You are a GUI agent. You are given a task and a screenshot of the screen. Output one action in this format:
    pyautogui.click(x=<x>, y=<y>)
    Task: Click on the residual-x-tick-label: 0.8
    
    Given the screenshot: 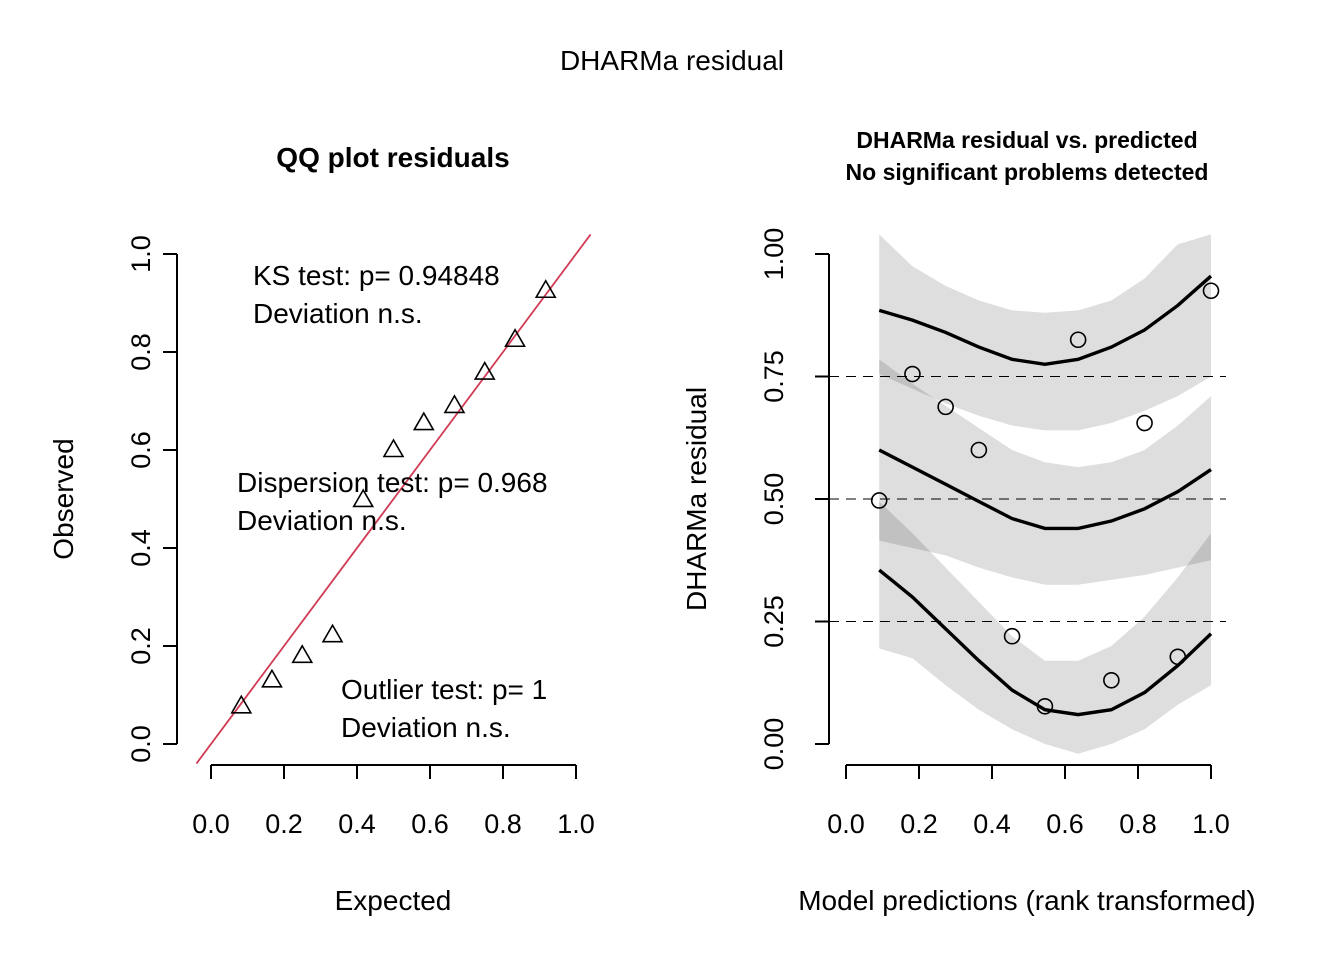 What is the action you would take?
    pyautogui.click(x=1138, y=824)
    